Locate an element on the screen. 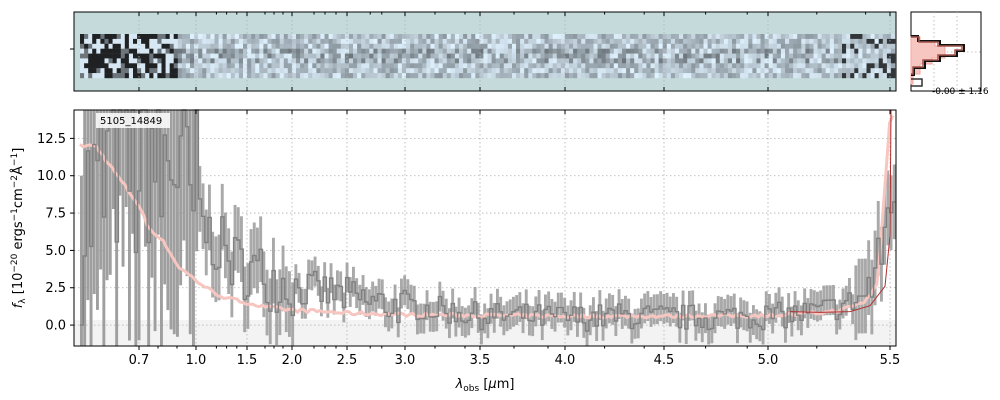 The height and width of the screenshot is (400, 1000). object-id-box is located at coordinates (133, 120).